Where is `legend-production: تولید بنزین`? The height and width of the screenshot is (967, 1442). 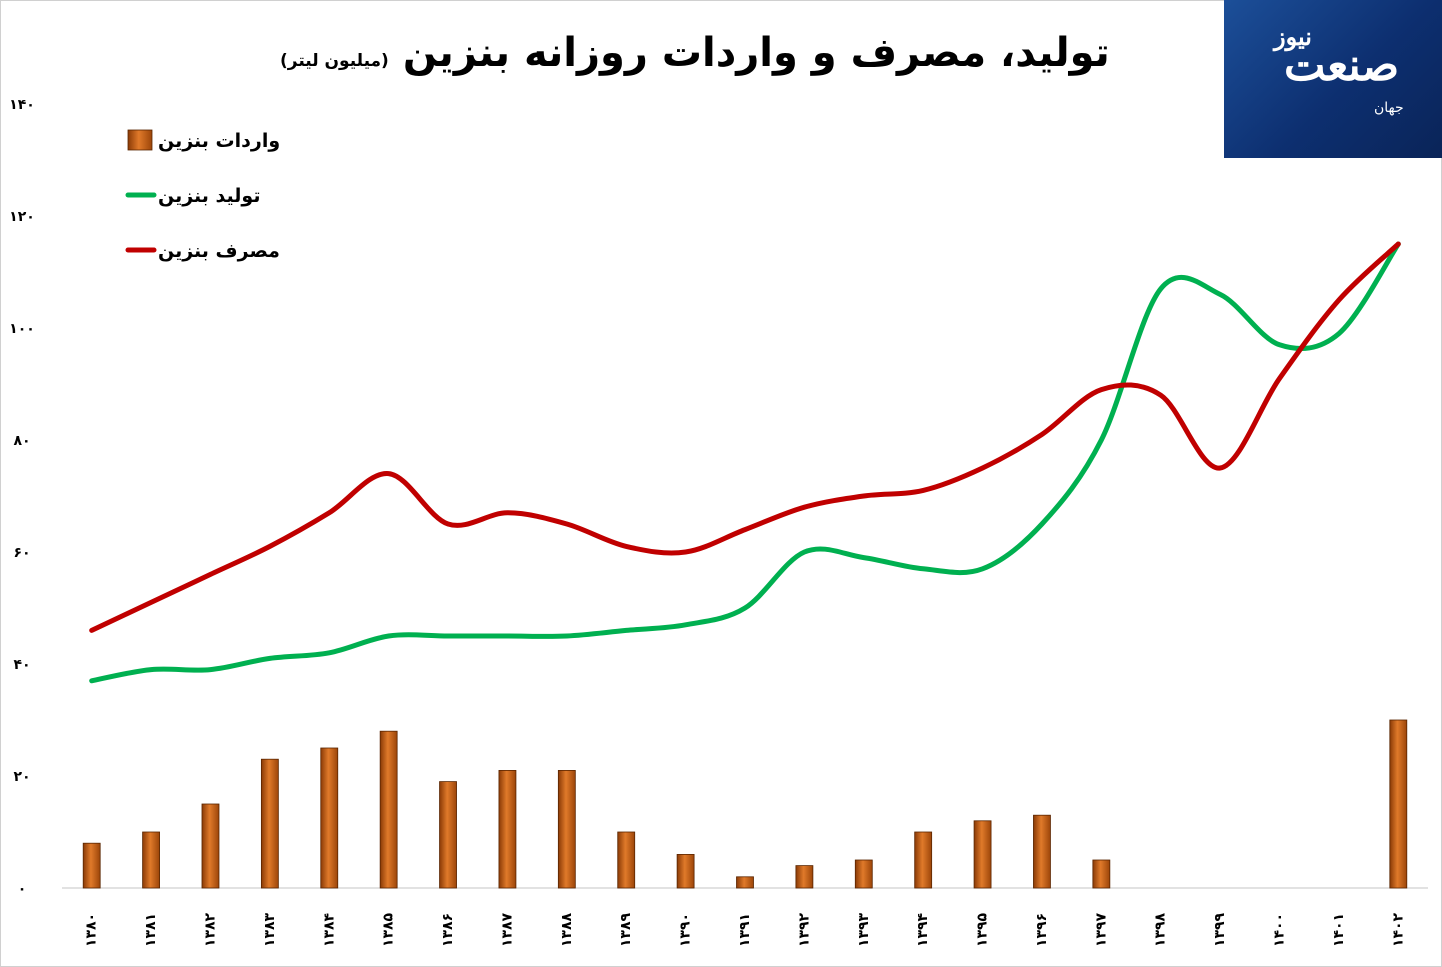 legend-production: تولید بنزین is located at coordinates (192, 196).